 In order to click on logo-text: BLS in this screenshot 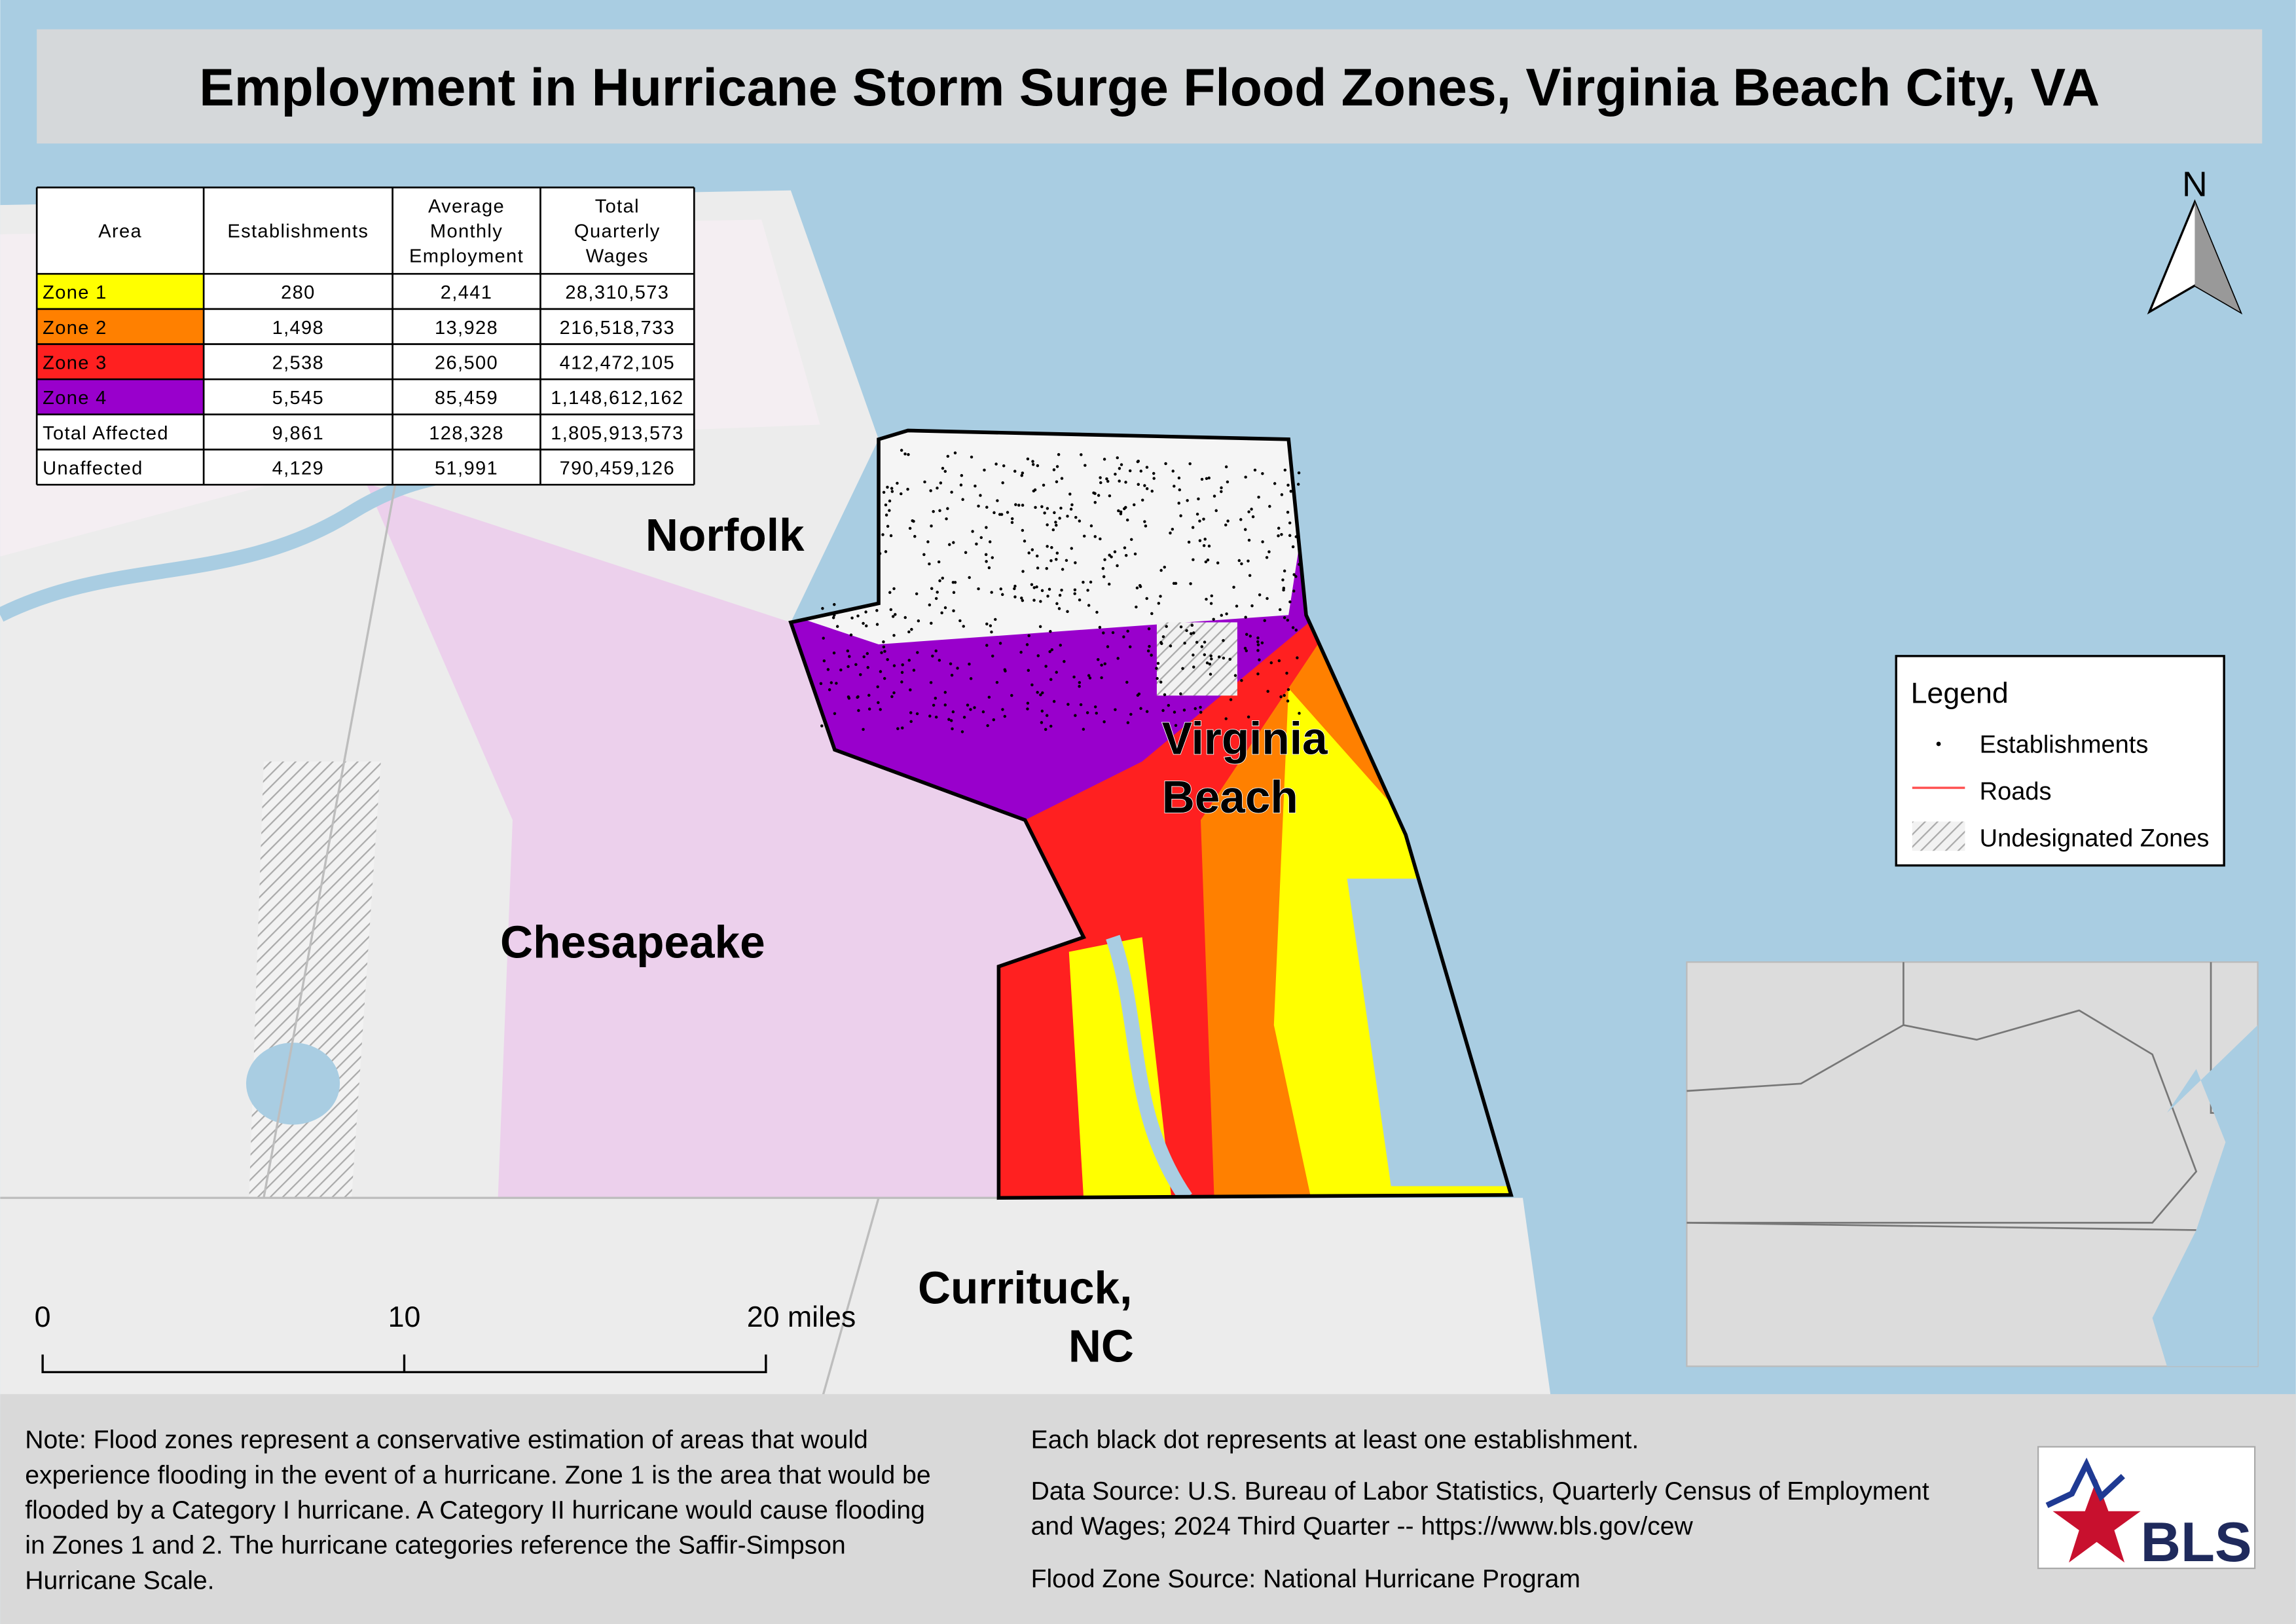, I will do `click(2196, 1542)`.